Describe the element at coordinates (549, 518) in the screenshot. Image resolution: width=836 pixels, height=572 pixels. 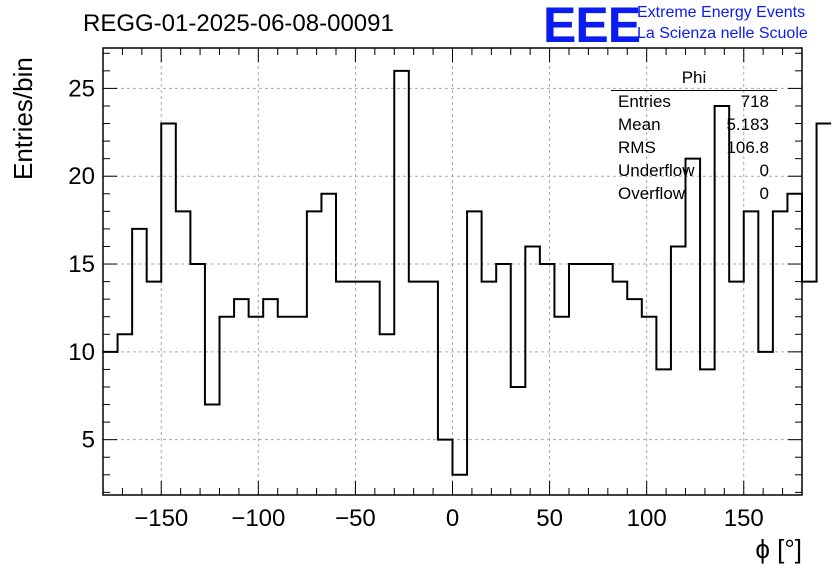
I see `x-tick-label: 50` at that location.